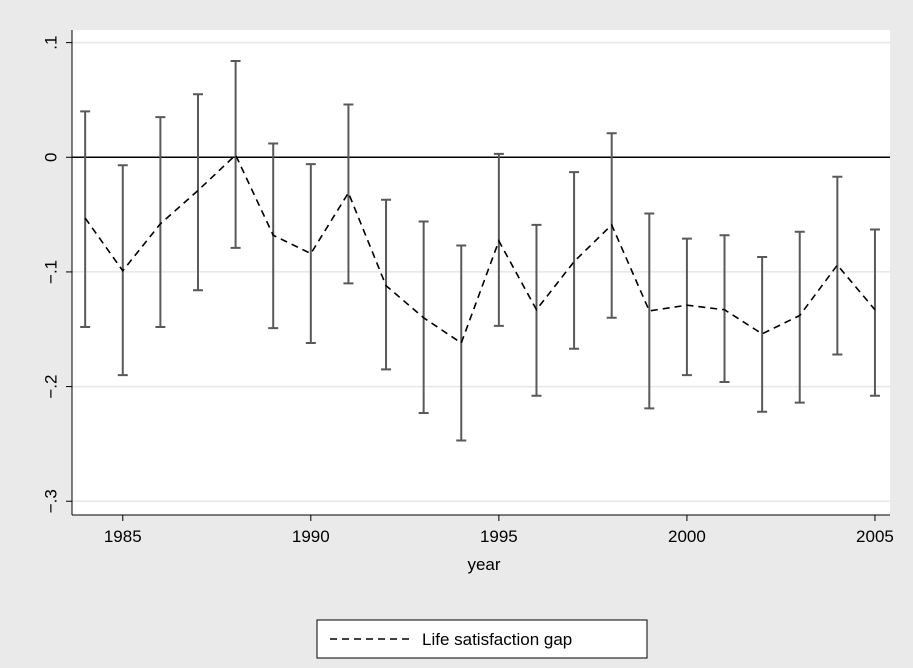 The width and height of the screenshot is (913, 668). Describe the element at coordinates (875, 536) in the screenshot. I see `x-tick-label: 2005` at that location.